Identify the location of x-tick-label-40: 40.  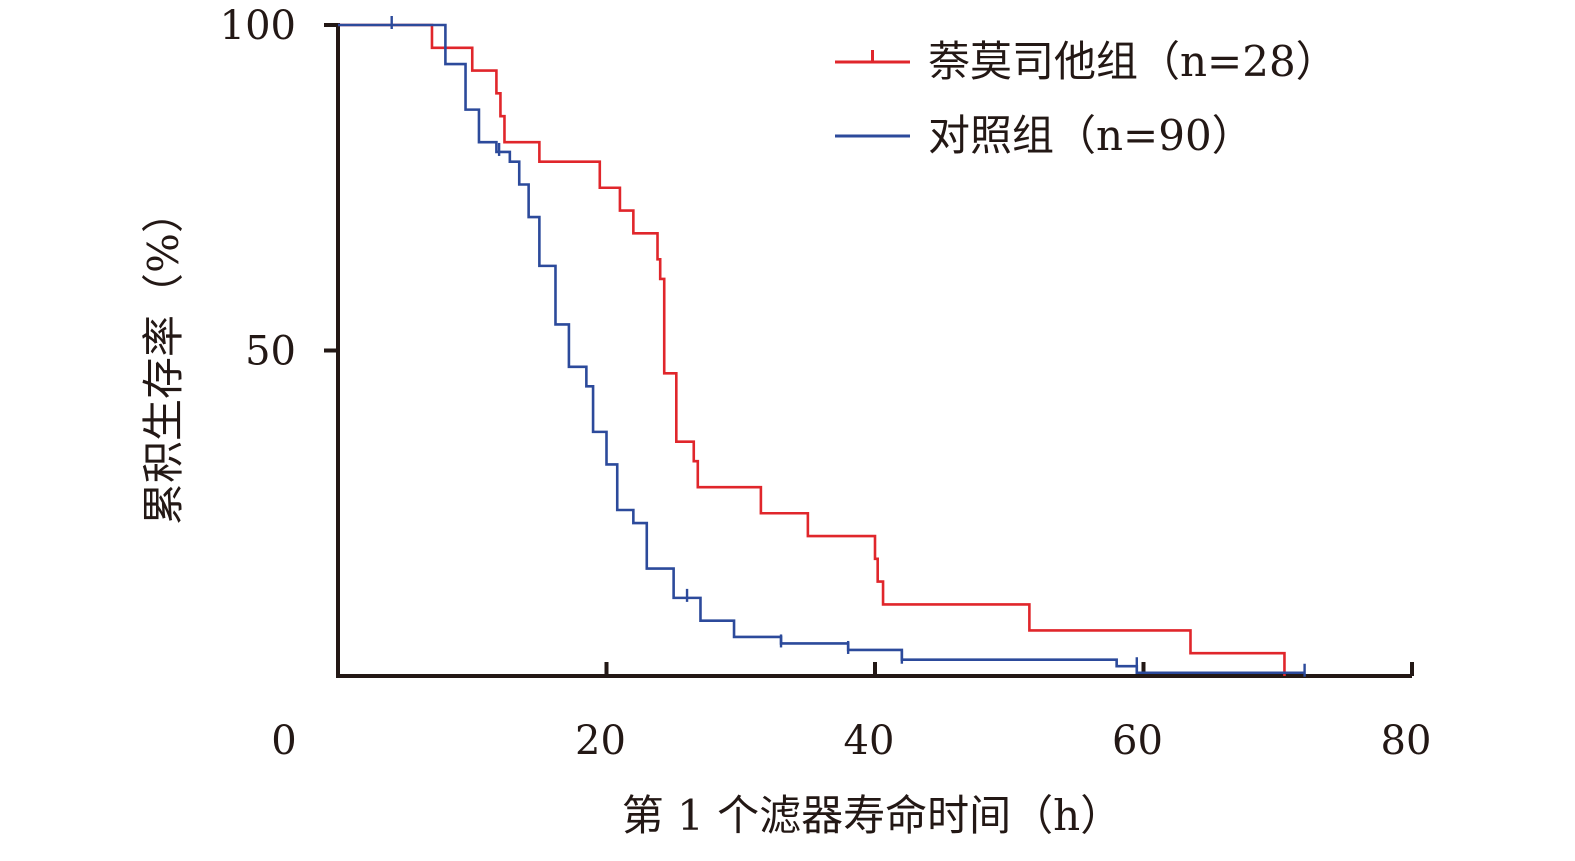
(869, 741).